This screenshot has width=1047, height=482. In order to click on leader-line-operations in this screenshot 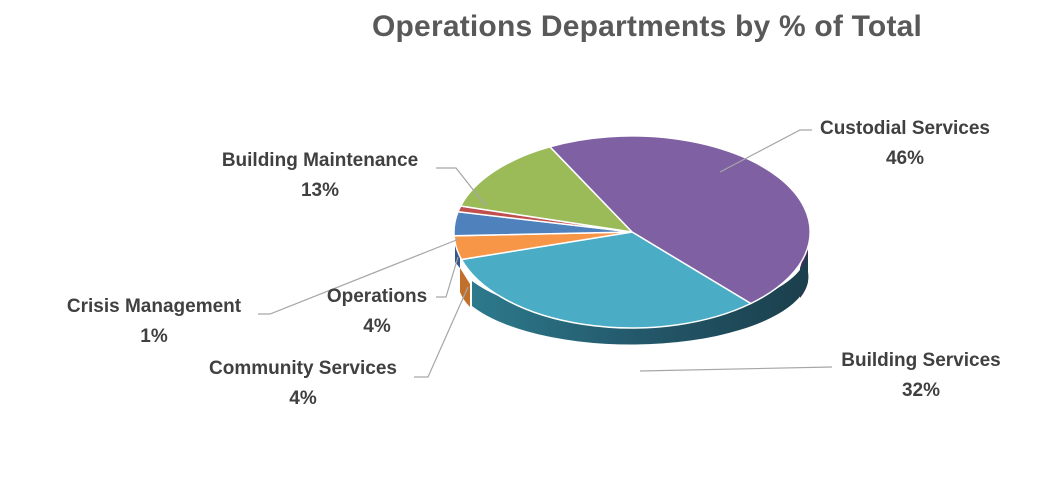, I will do `click(447, 277)`.